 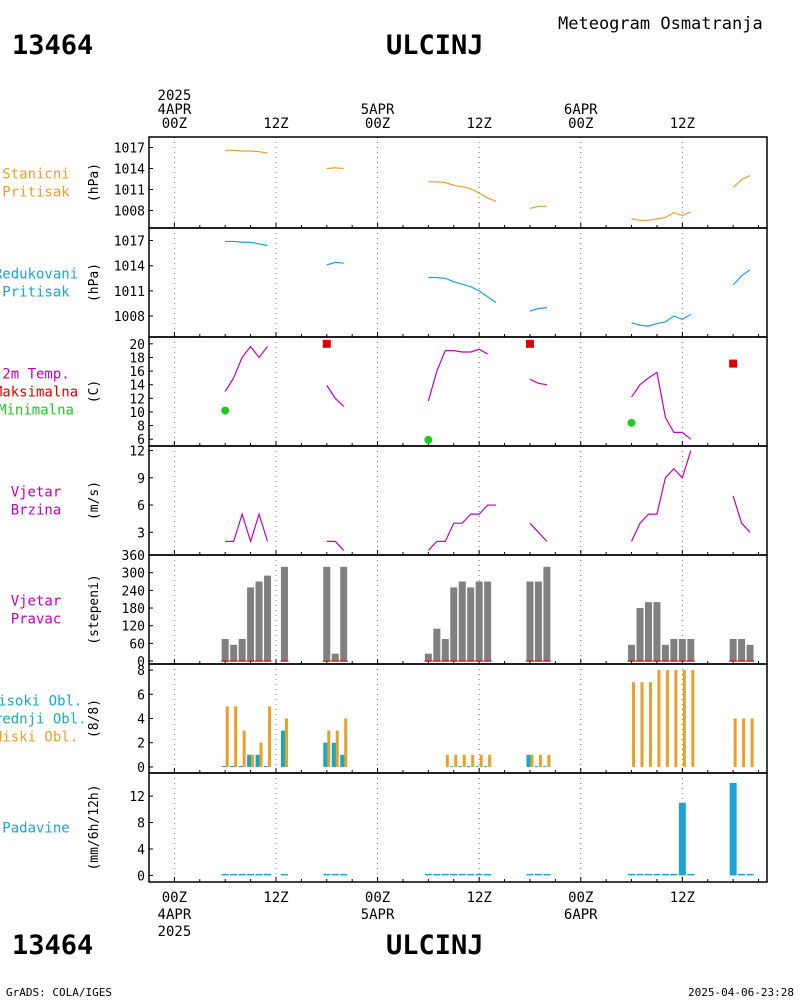 I want to click on panel-label: Vjetar, so click(x=36, y=602).